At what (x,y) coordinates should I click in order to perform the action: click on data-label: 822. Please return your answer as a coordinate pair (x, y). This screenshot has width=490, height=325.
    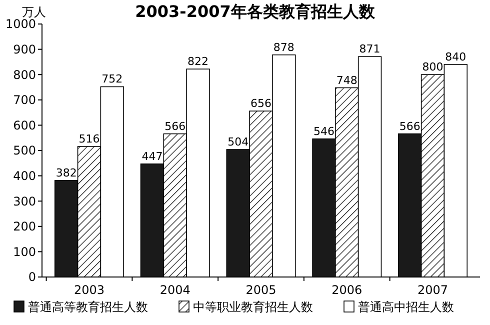
    Looking at the image, I should click on (198, 61).